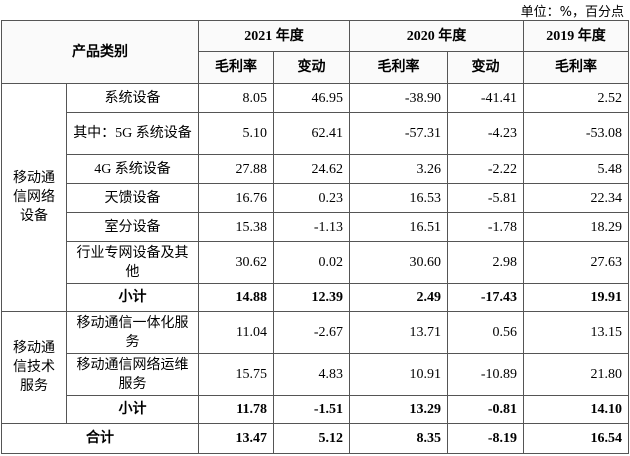 Image resolution: width=630 pixels, height=456 pixels. Describe the element at coordinates (572, 12) in the screenshot. I see `unit-note: 单位：%，百分点` at that location.